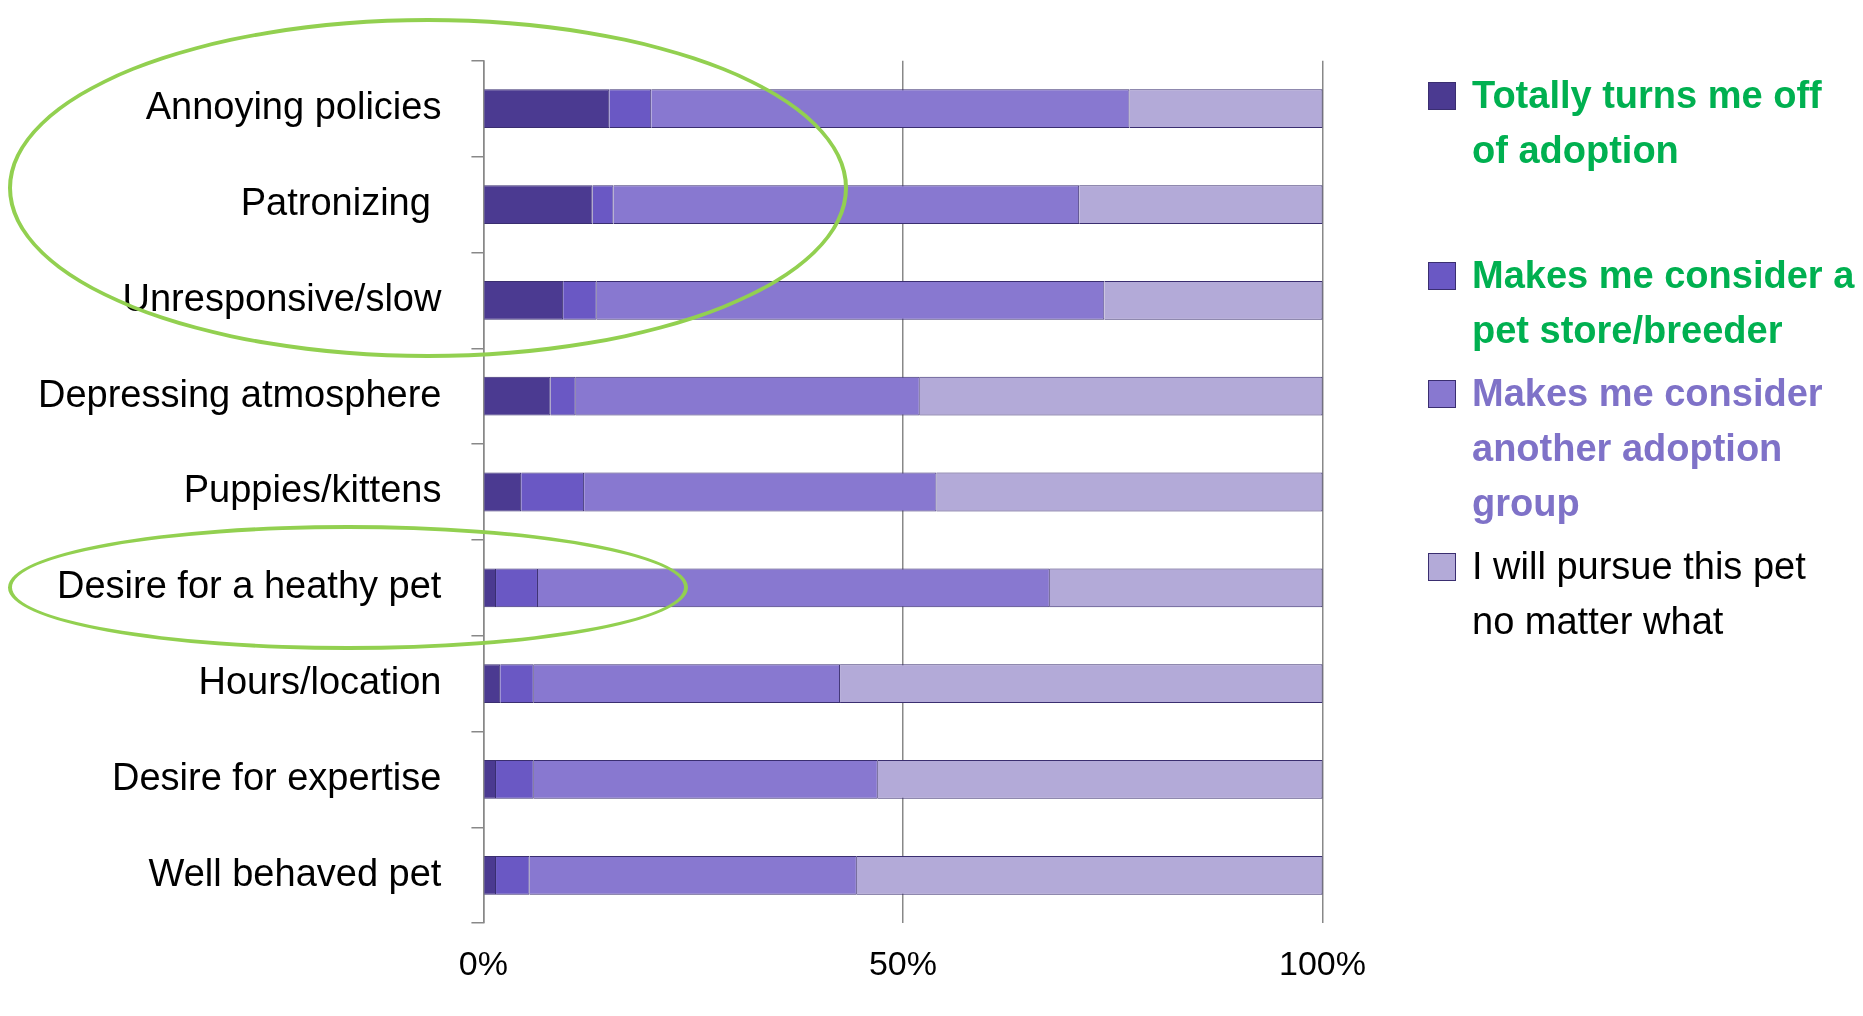 This screenshot has width=1863, height=1016. I want to click on y-tick-label: Patronizing, so click(341, 202).